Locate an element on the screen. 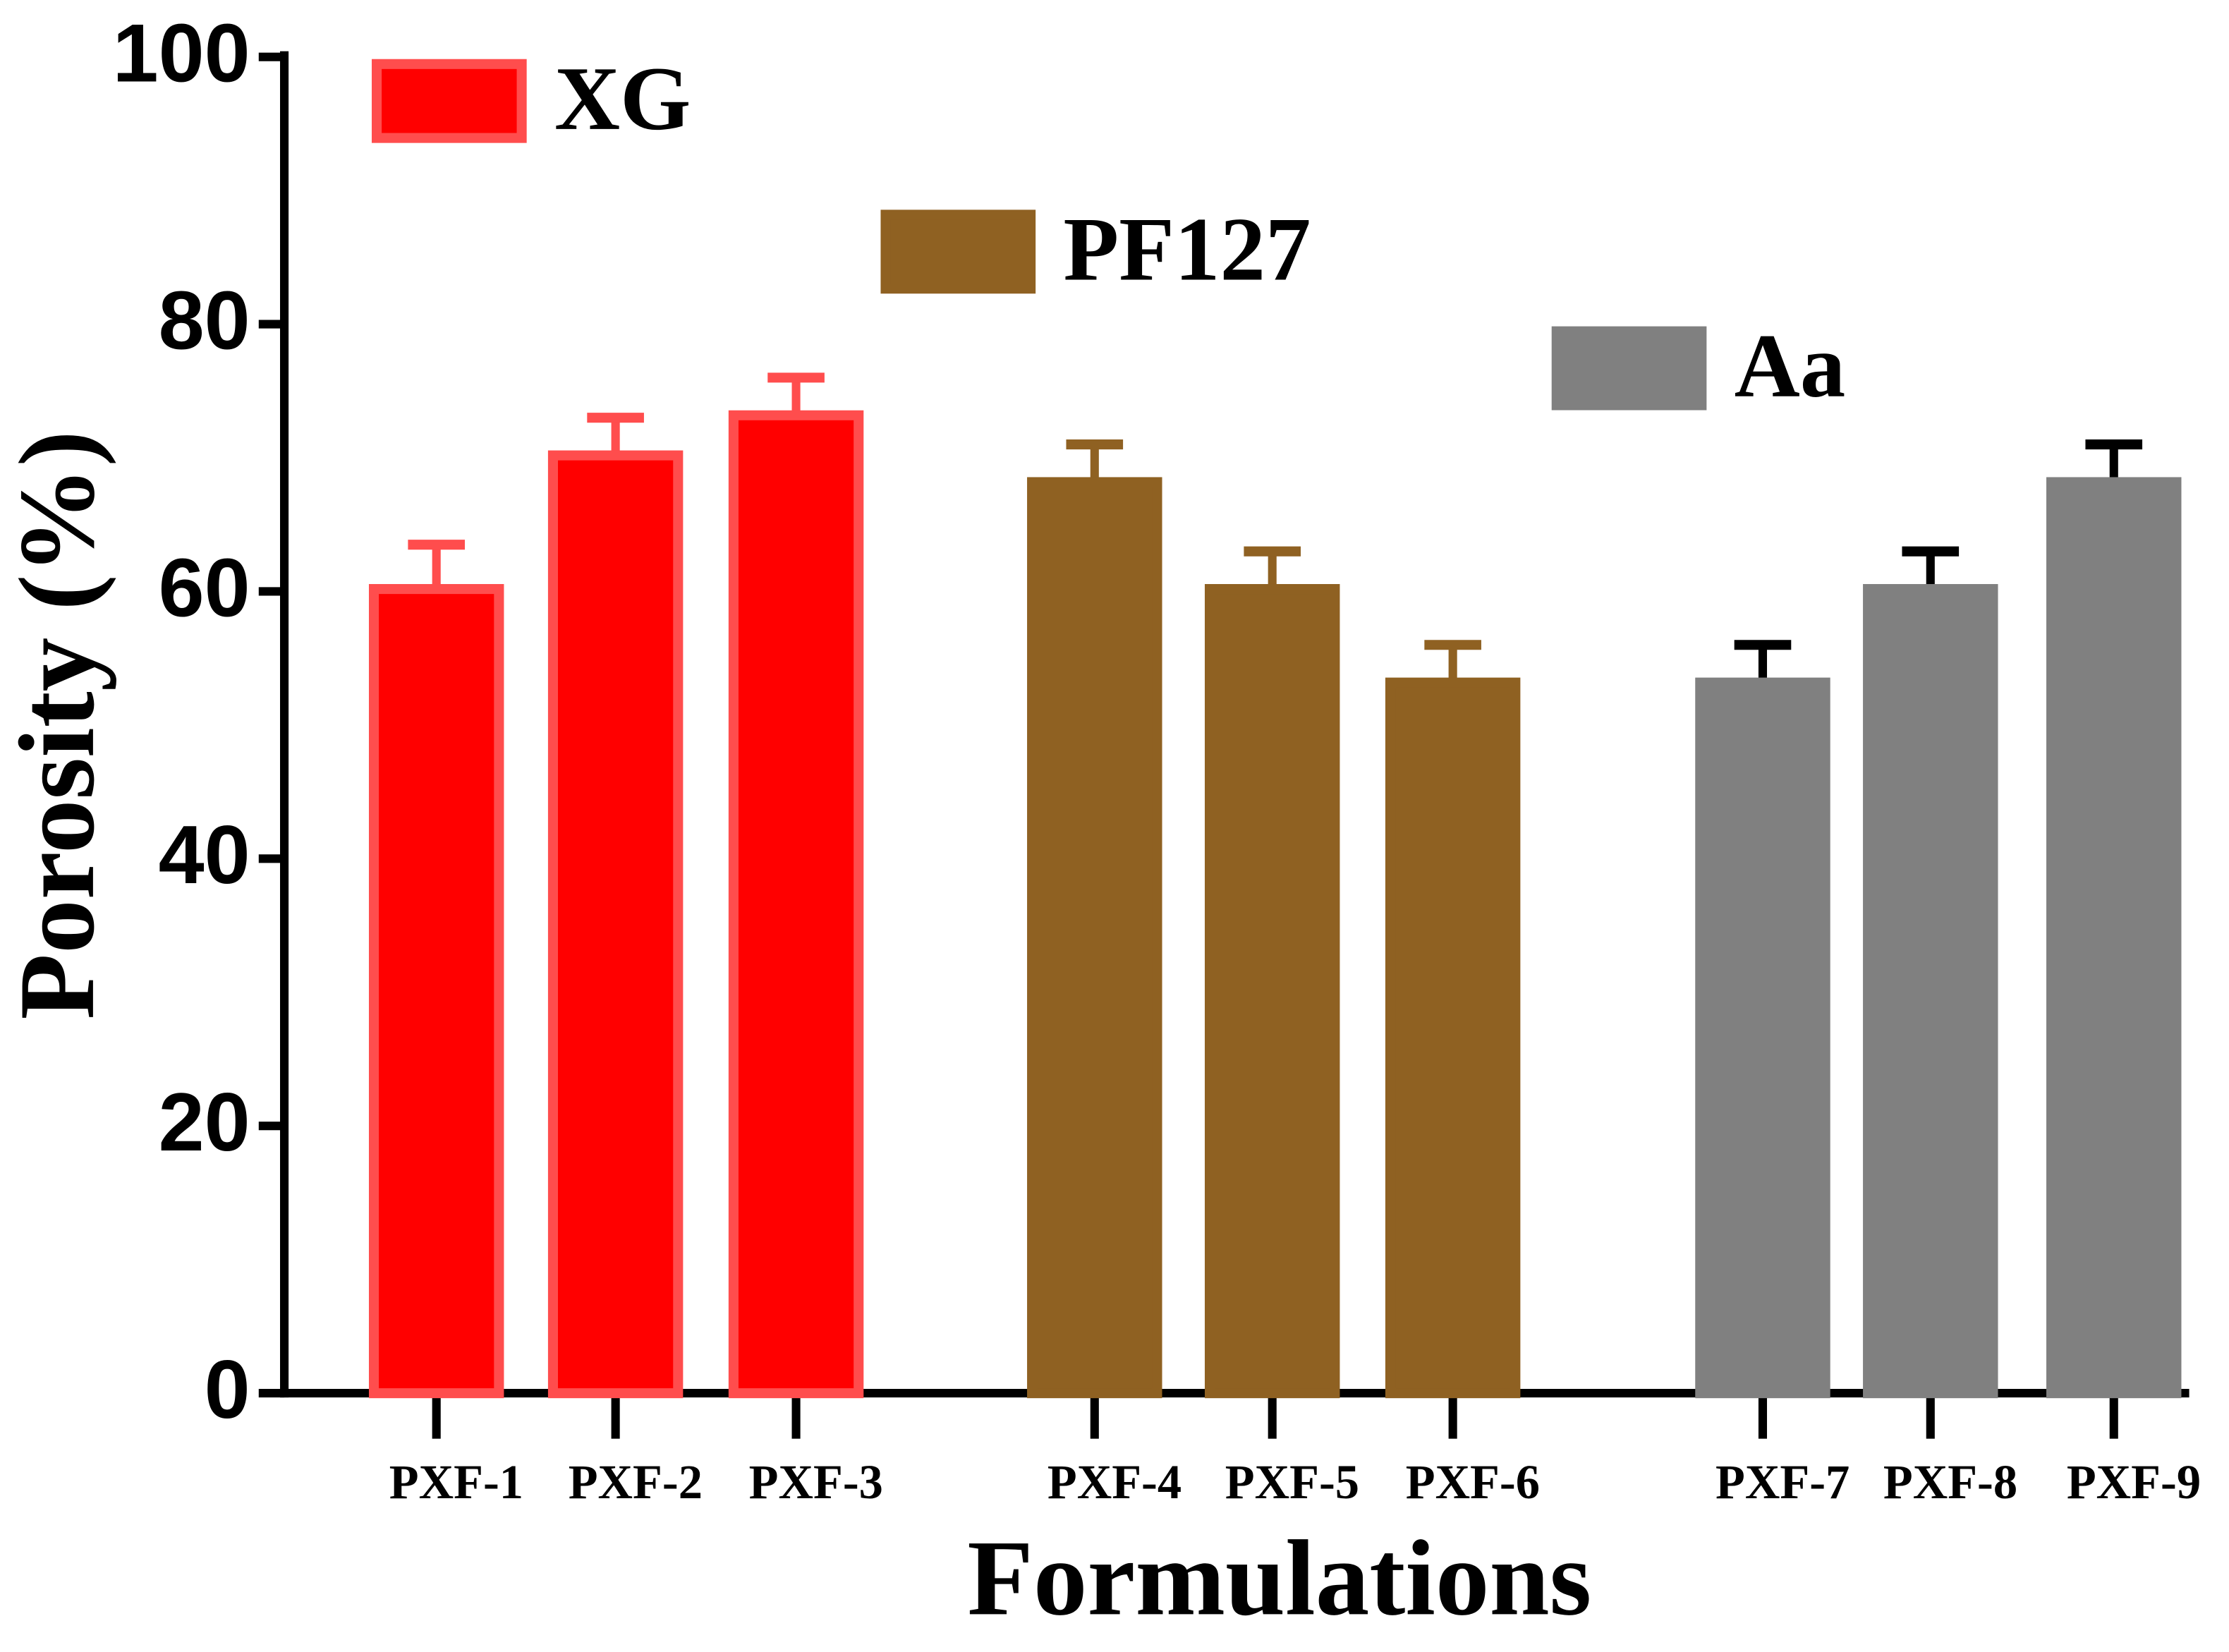 This screenshot has height=1652, width=2229. y-tick-label: 60 is located at coordinates (205, 587).